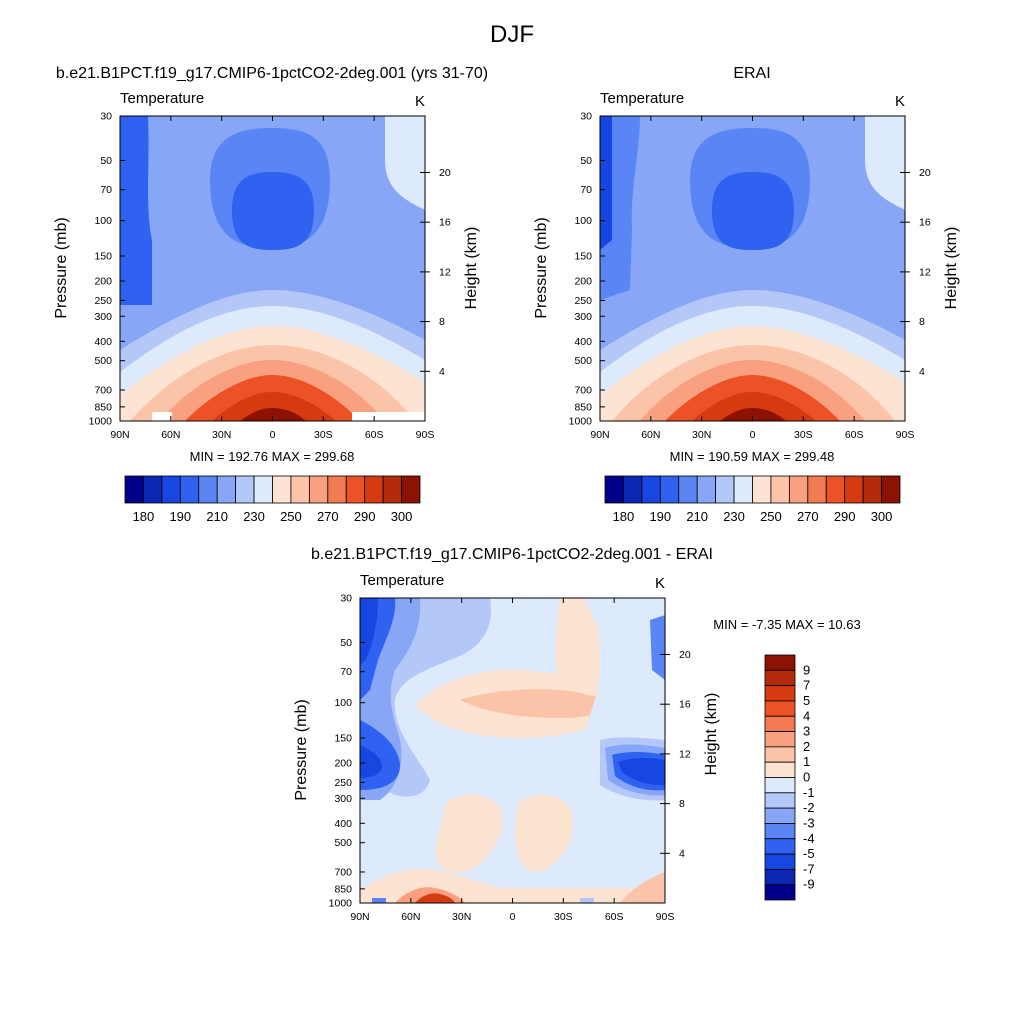  What do you see at coordinates (624, 516) in the screenshot?
I see `colorbar-label: 180` at bounding box center [624, 516].